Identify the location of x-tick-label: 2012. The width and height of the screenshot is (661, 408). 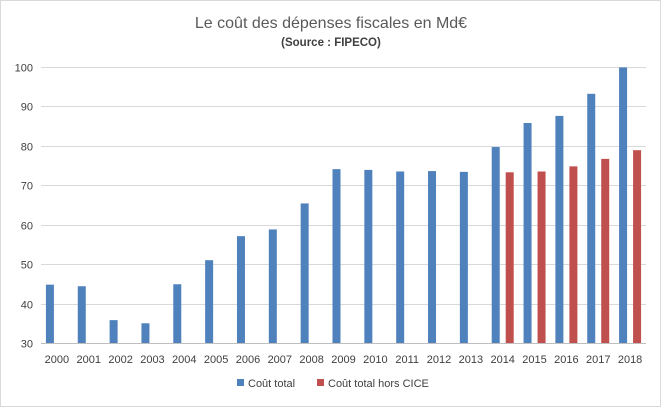
(439, 360).